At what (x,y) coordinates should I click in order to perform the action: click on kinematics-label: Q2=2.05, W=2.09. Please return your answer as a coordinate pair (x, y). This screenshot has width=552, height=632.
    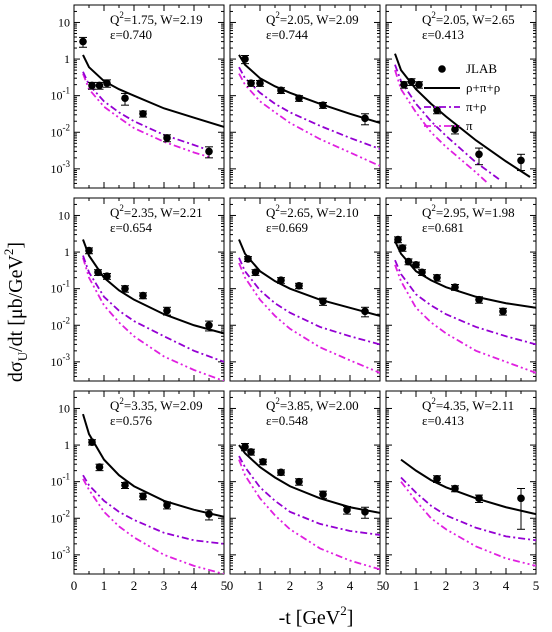
    Looking at the image, I should click on (312, 18).